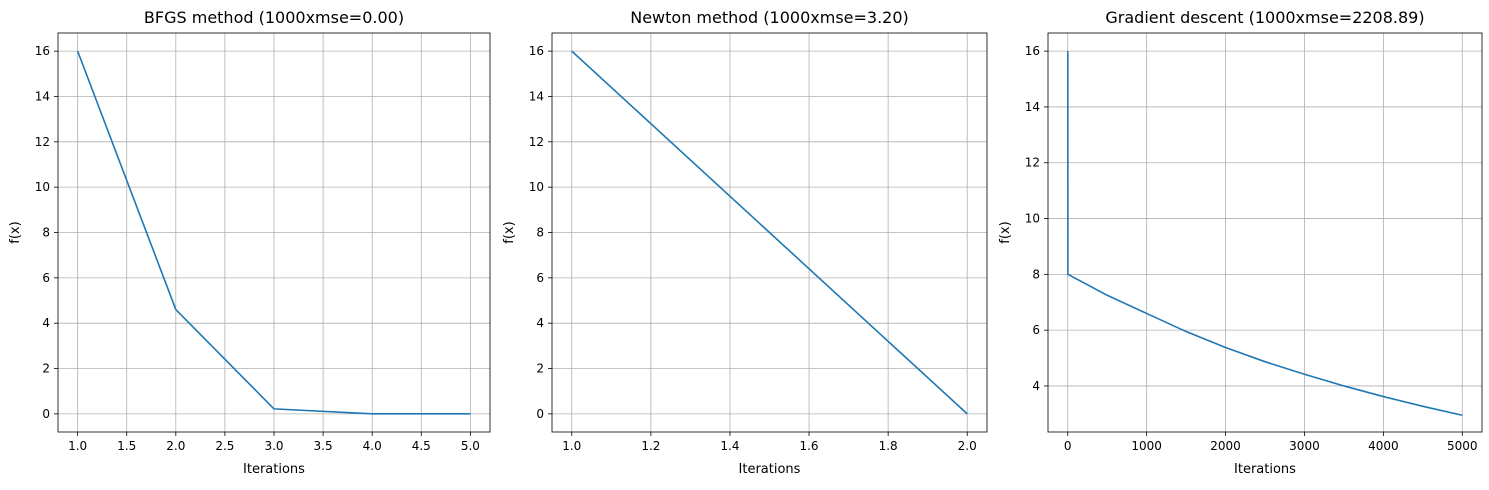 The width and height of the screenshot is (1489, 490). What do you see at coordinates (1068, 446) in the screenshot?
I see `x-tick-label: 0` at bounding box center [1068, 446].